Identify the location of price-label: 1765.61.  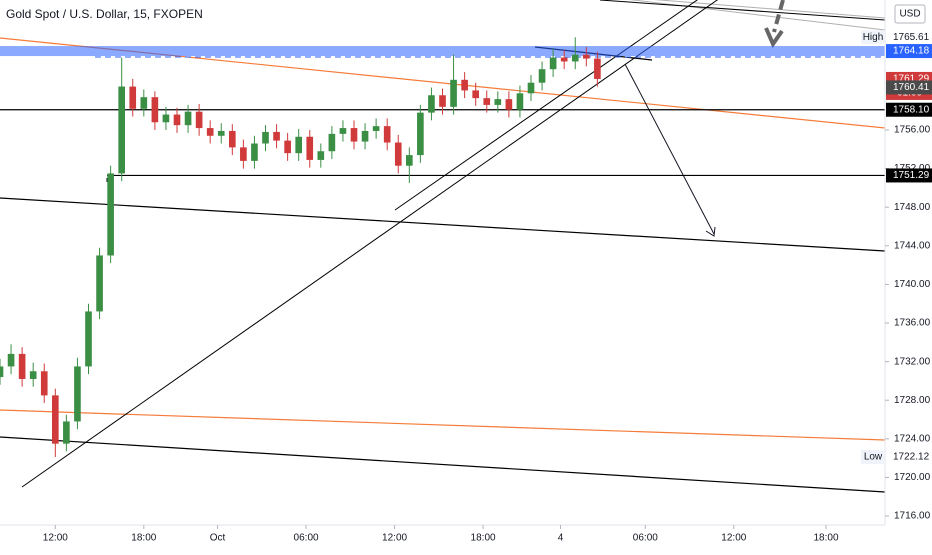
(911, 37).